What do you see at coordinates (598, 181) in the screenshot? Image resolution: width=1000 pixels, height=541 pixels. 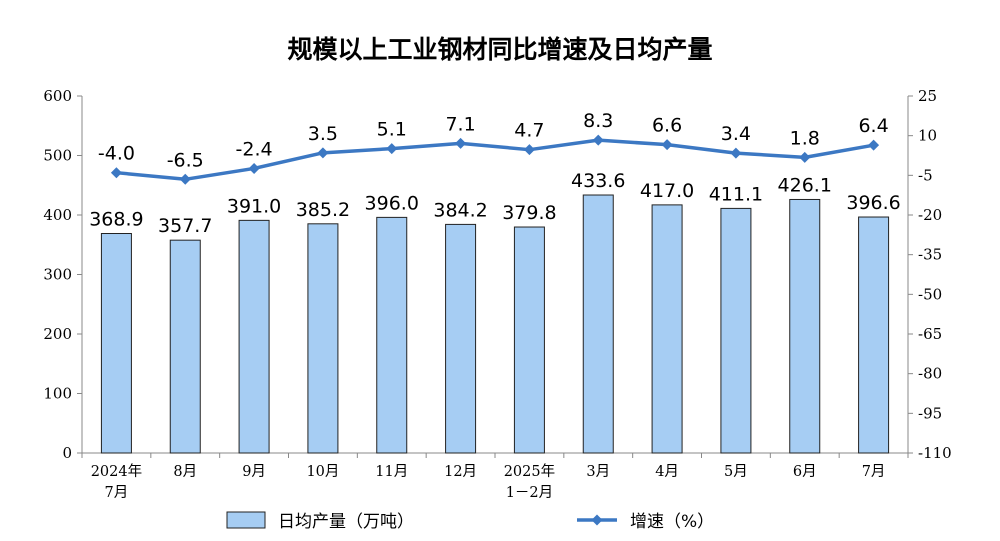 I see `bar-data-label: 433.6` at bounding box center [598, 181].